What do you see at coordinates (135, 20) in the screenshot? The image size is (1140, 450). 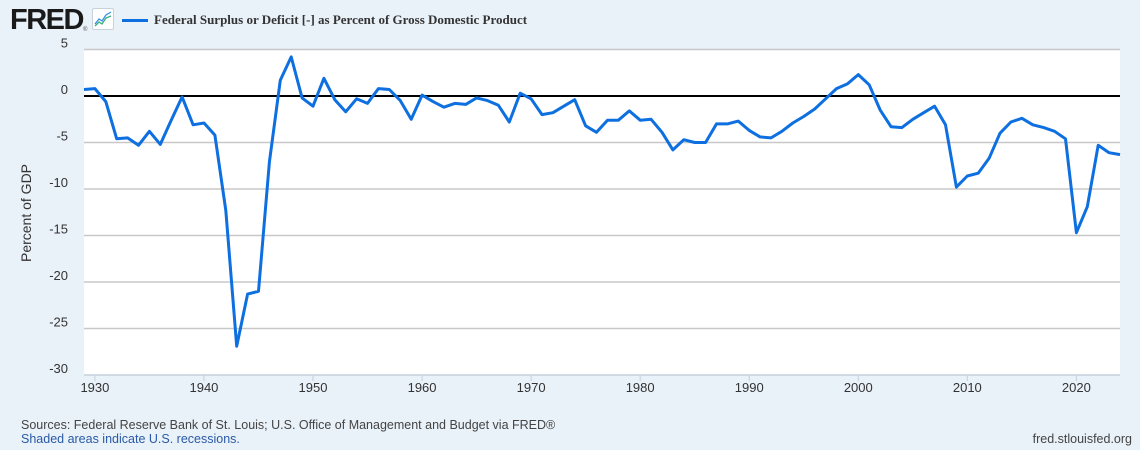 I see `legend-swatch` at bounding box center [135, 20].